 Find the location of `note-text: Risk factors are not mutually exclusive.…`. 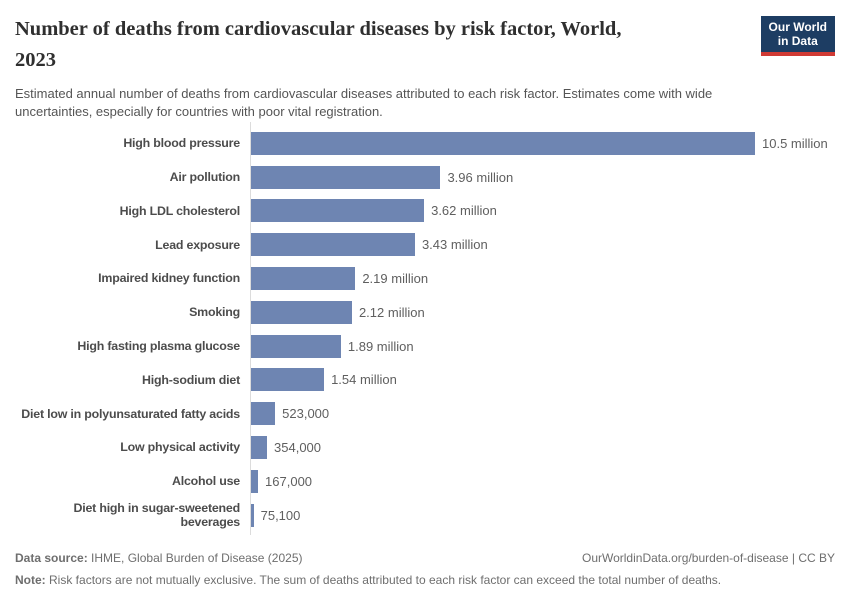

note-text: Risk factors are not mutually exclusive.… is located at coordinates (385, 580).